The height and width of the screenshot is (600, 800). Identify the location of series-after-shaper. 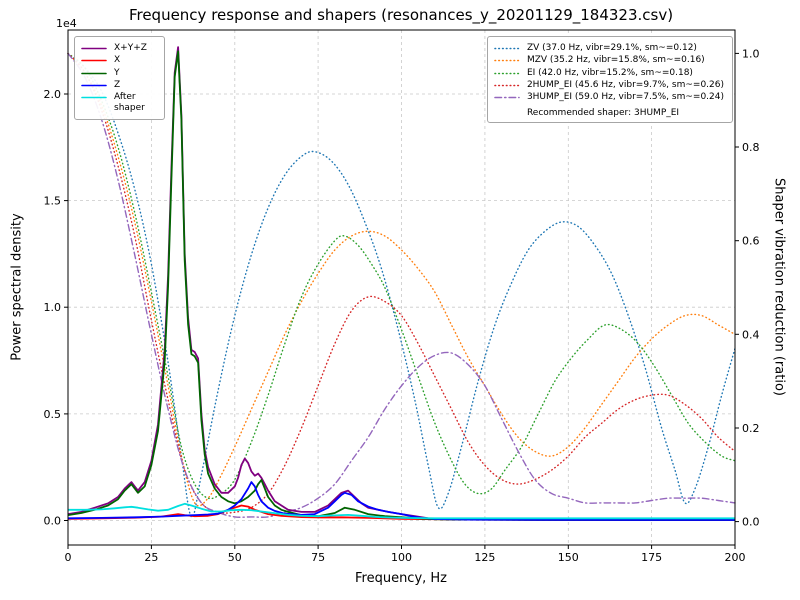
(401, 511).